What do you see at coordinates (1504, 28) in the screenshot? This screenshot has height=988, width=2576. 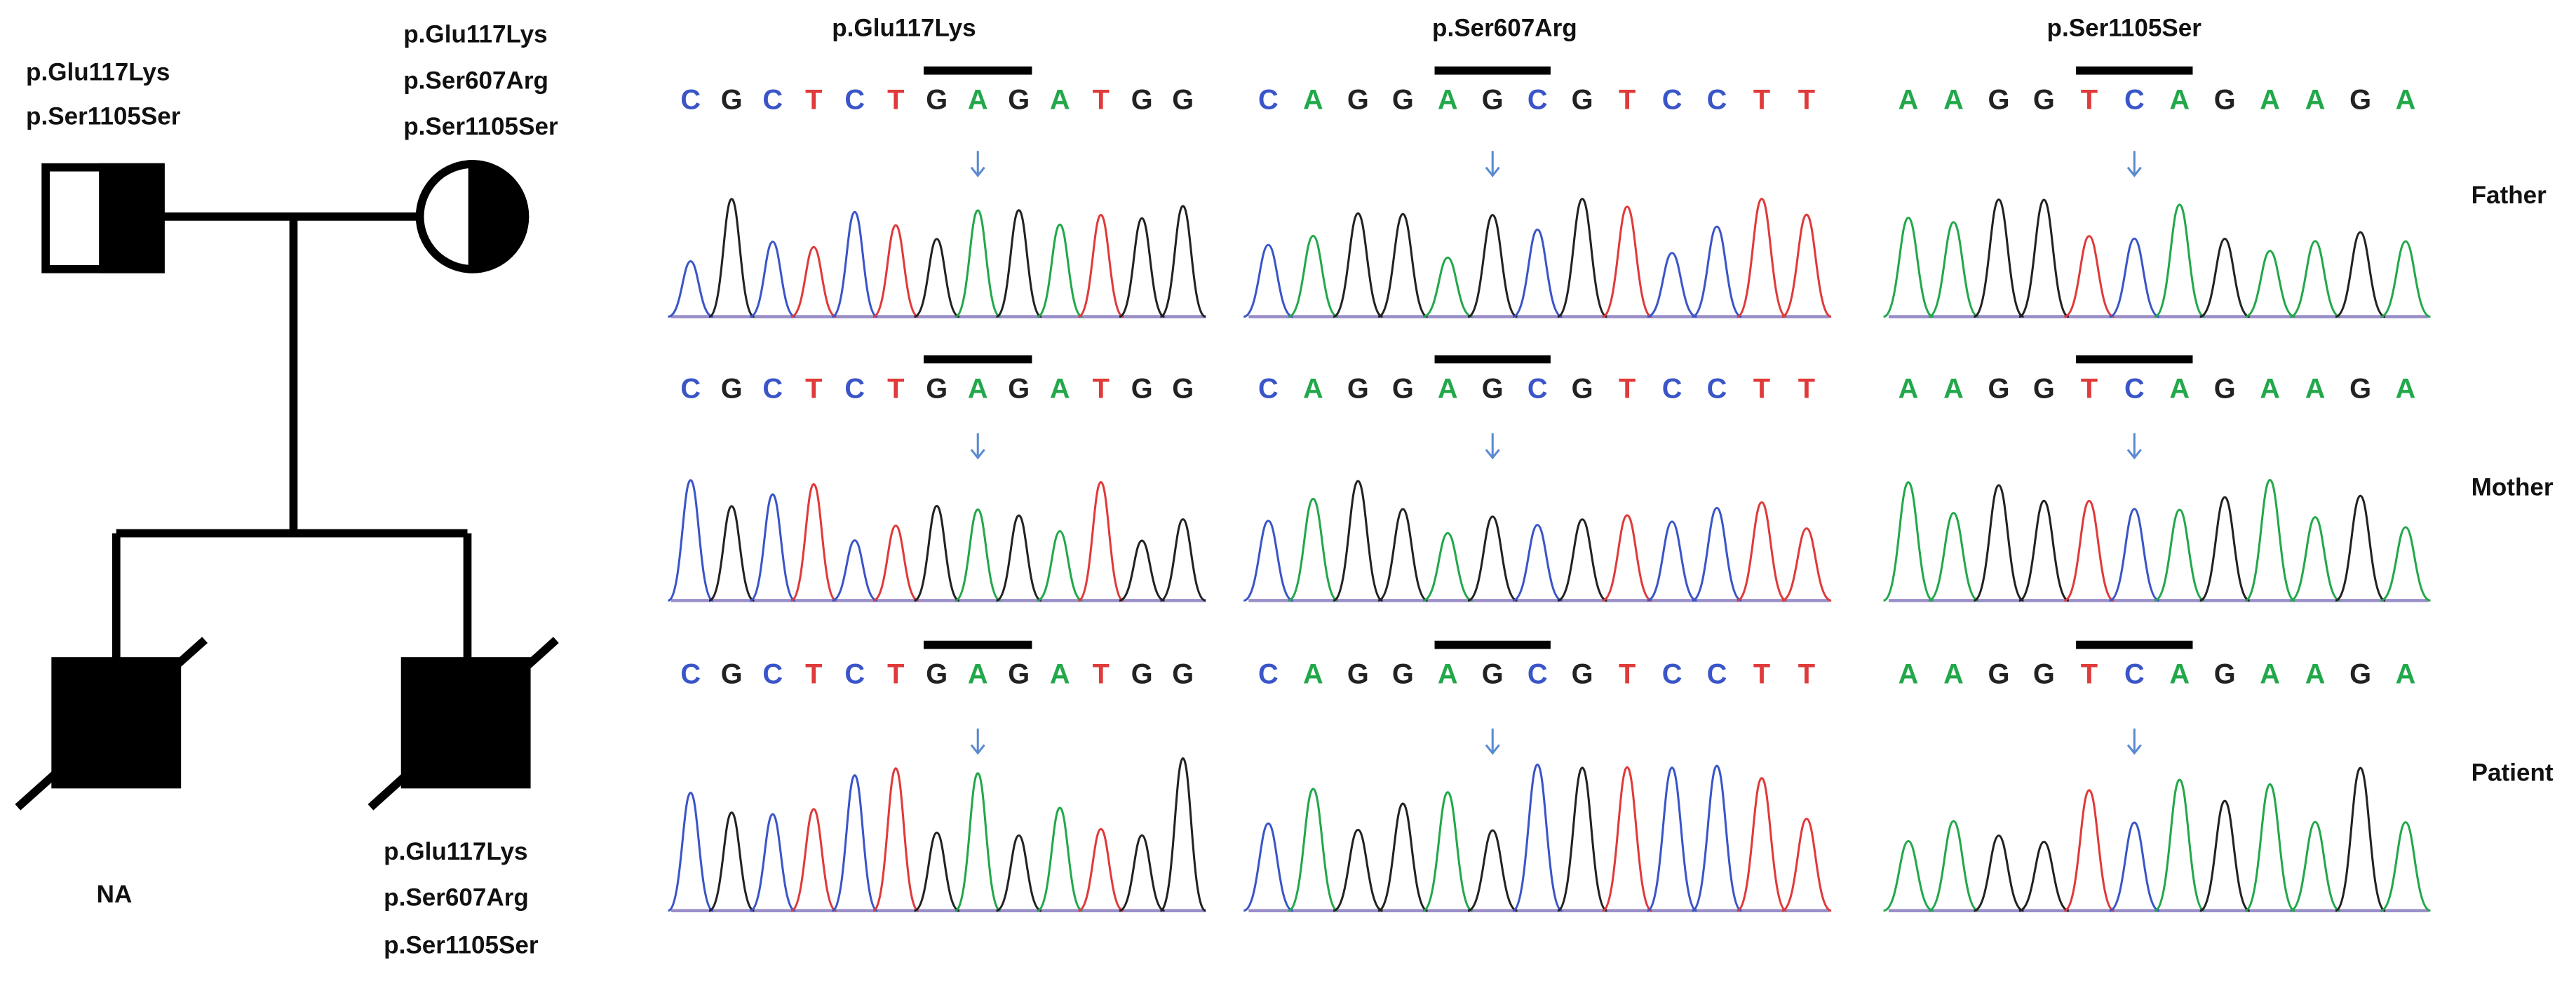 I see `column-title: p.Ser607Arg` at bounding box center [1504, 28].